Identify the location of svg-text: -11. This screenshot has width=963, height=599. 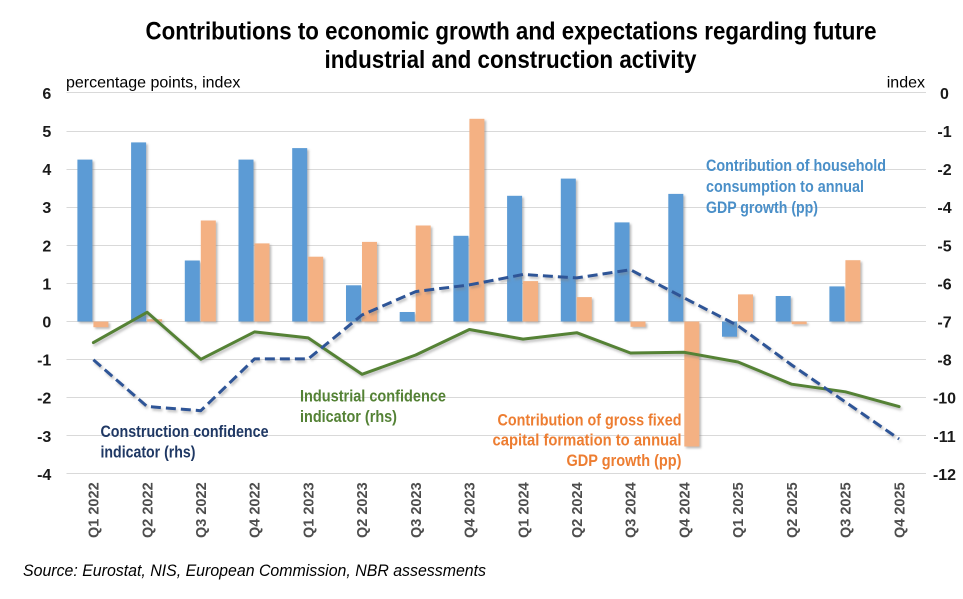
(944, 437).